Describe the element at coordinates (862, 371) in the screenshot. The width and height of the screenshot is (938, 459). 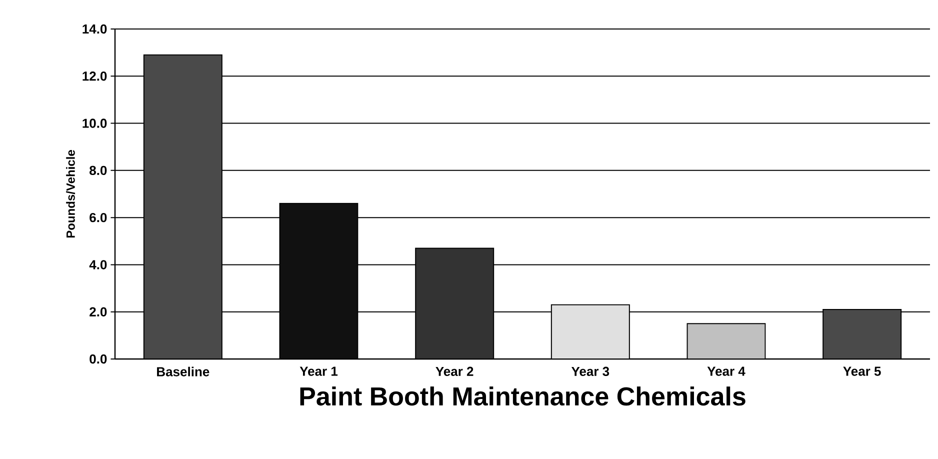
I see `x-tick-label: Year 5` at that location.